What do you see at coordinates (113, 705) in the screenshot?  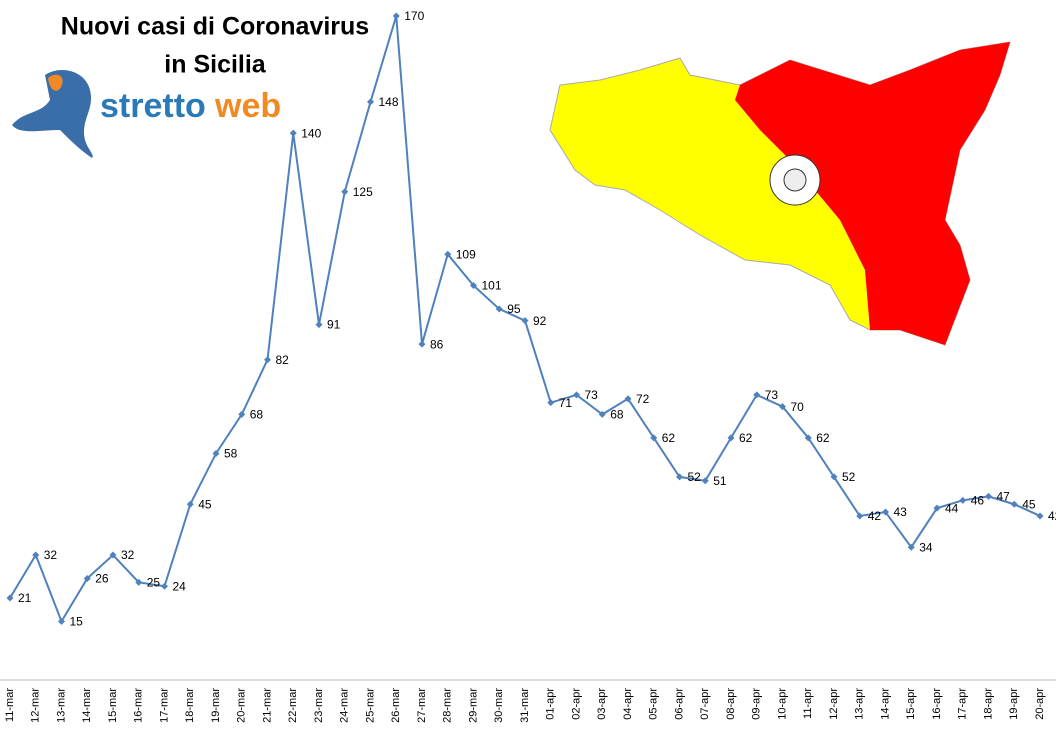 I see `x-tick-label: 15-mar` at bounding box center [113, 705].